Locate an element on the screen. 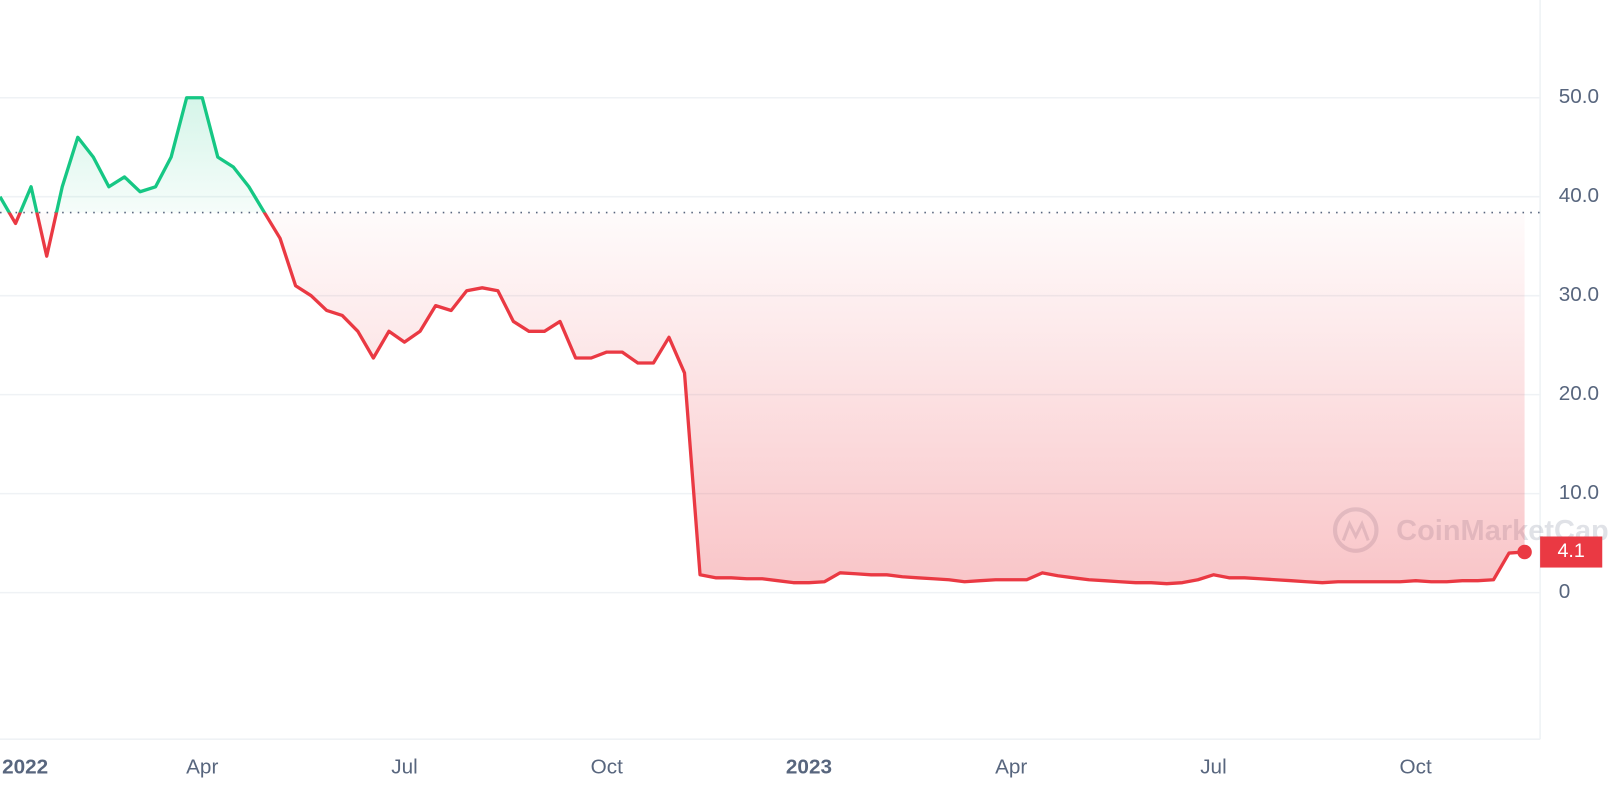 The height and width of the screenshot is (792, 1624). price-tag-label: 4.1 is located at coordinates (1571, 551).